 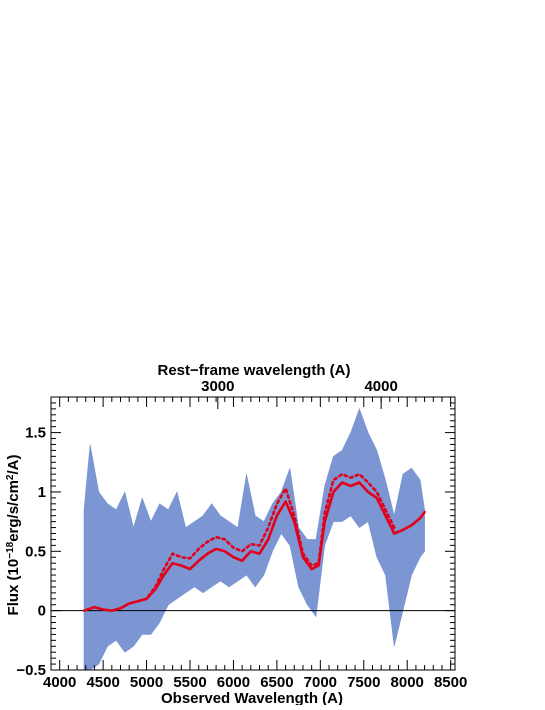 I want to click on x-tick-label: 5500, so click(x=189, y=682).